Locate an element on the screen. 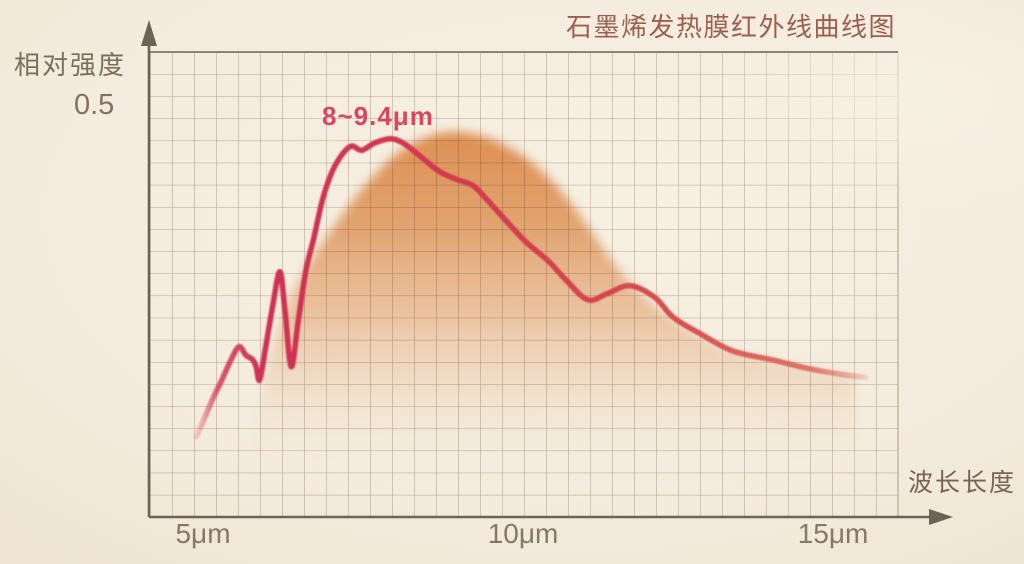  y-axis-arrow-icon is located at coordinates (149, 33).